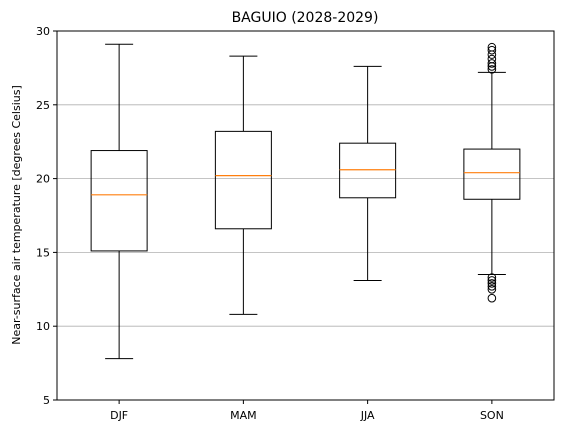 This screenshot has height=433, width=563. I want to click on box-mam, so click(243, 185).